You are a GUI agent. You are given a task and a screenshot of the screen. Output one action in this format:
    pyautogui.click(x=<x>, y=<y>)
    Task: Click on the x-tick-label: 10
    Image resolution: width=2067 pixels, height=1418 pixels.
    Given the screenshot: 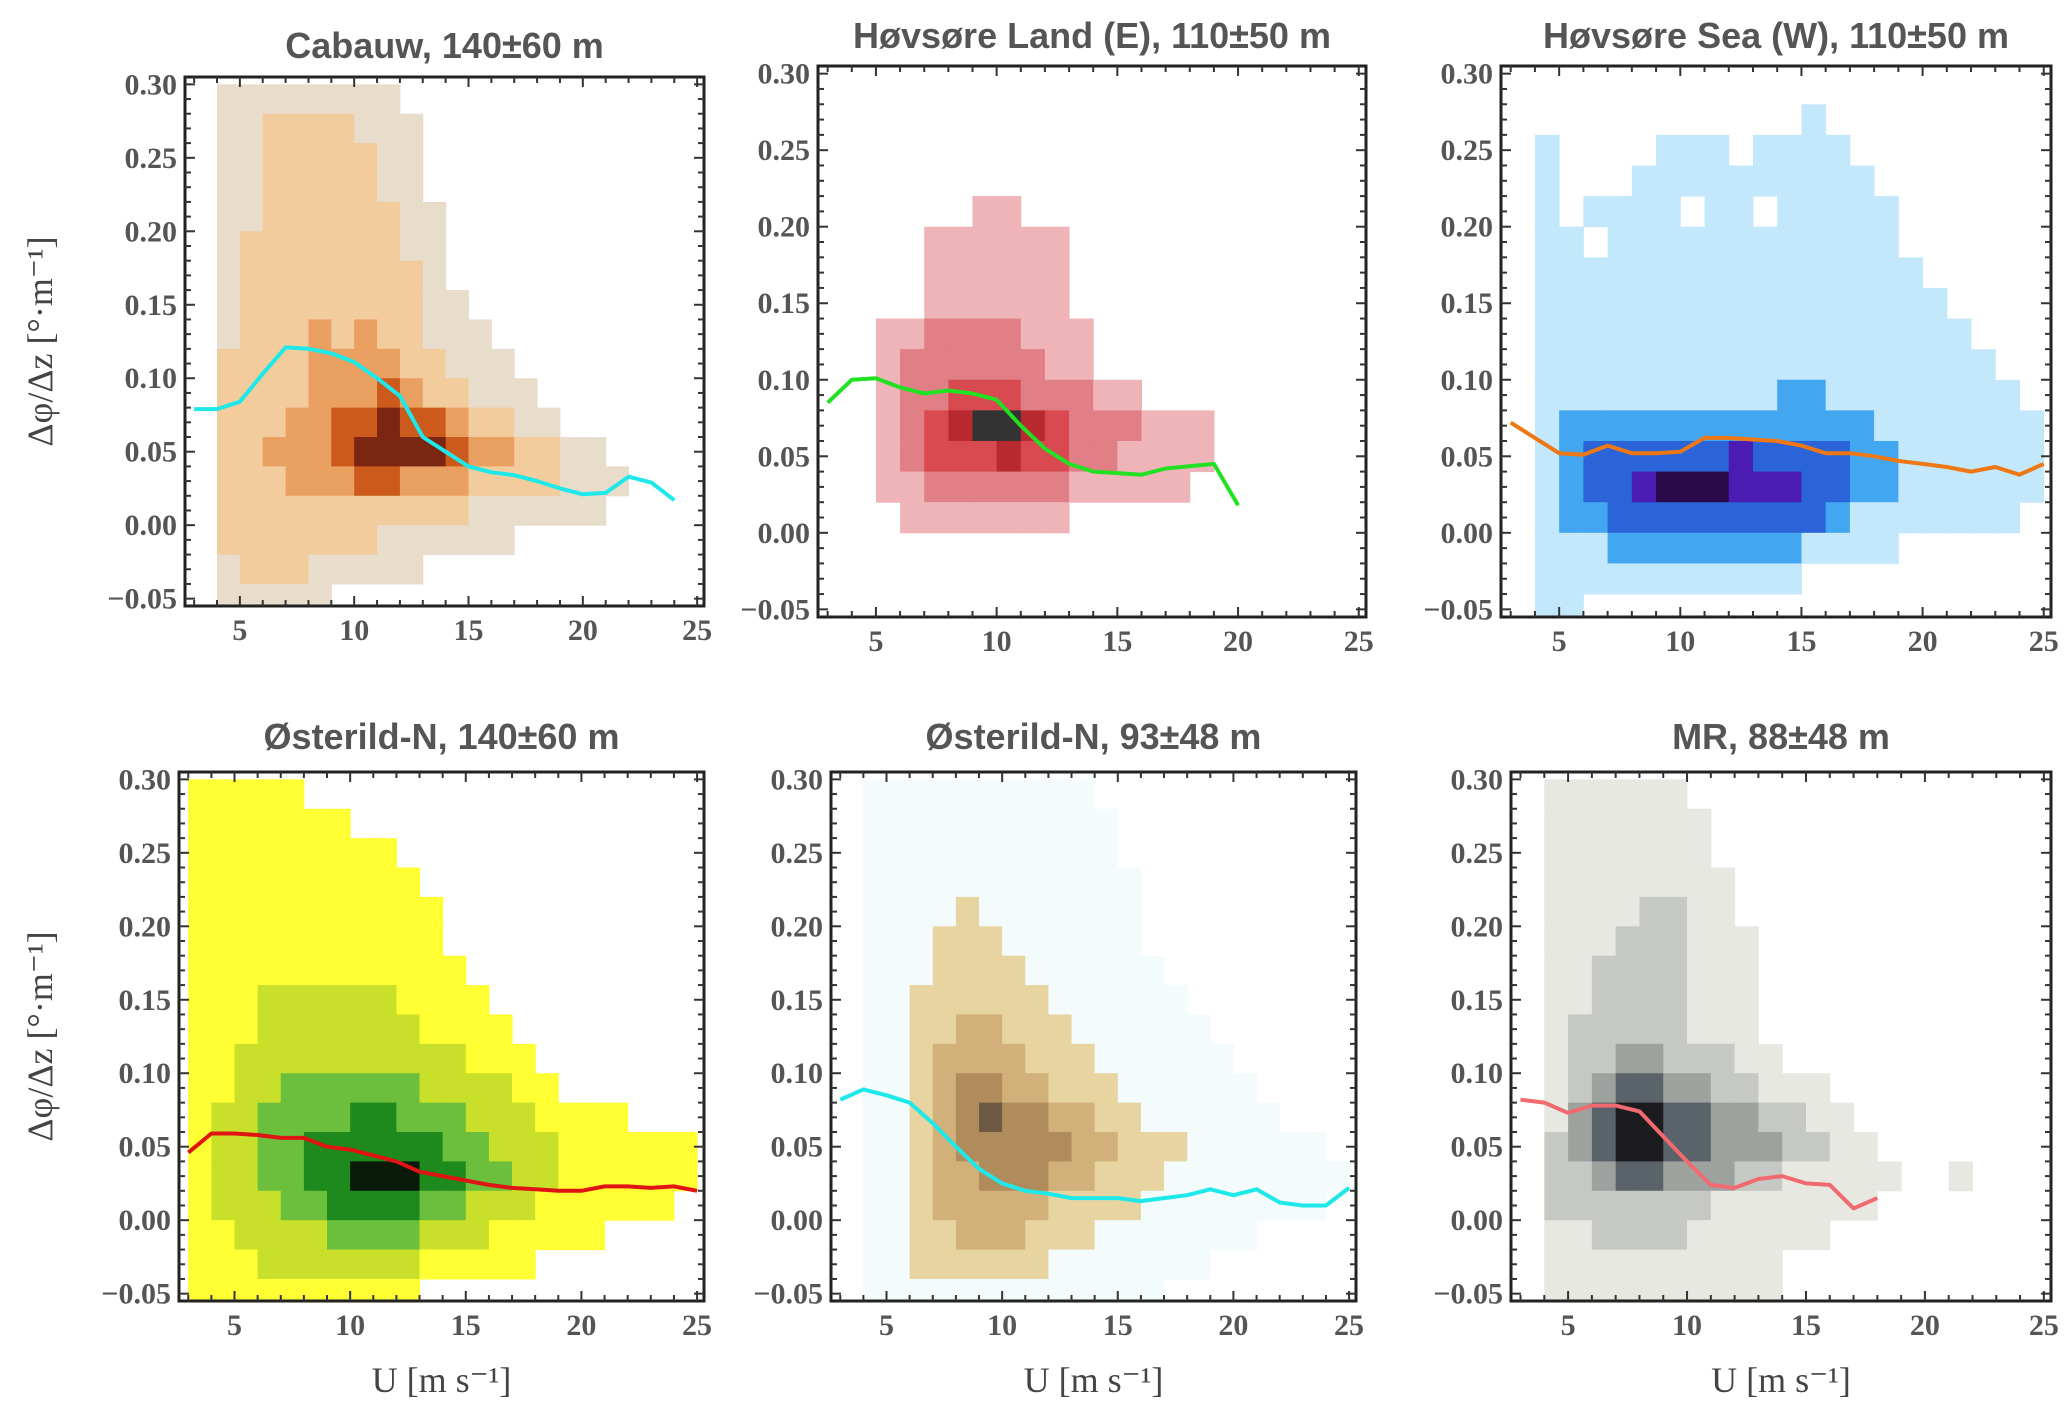 What is the action you would take?
    pyautogui.click(x=1002, y=1325)
    